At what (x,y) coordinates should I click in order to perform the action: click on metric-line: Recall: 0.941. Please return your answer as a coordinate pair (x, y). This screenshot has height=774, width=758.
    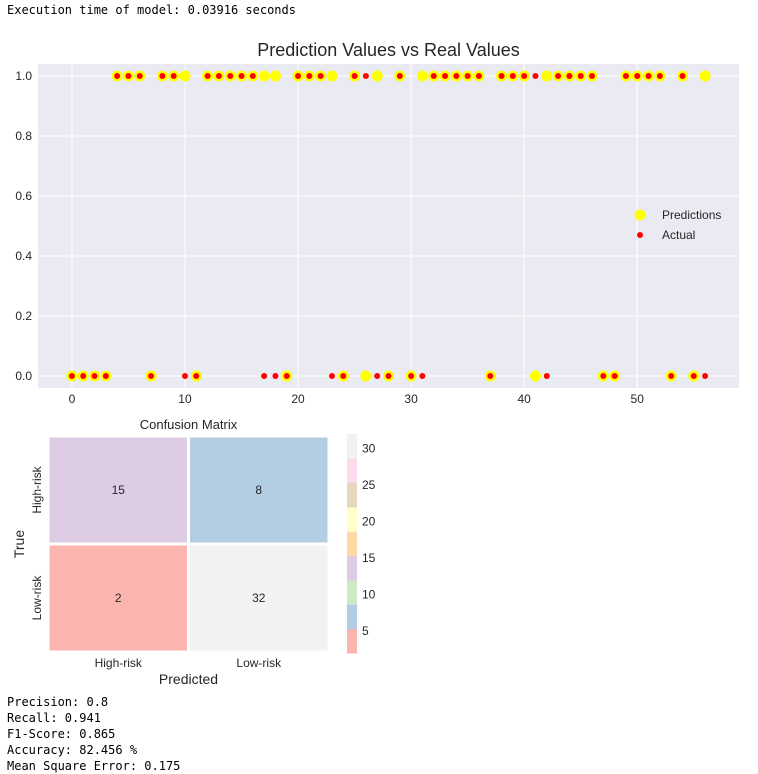
    Looking at the image, I should click on (54, 718).